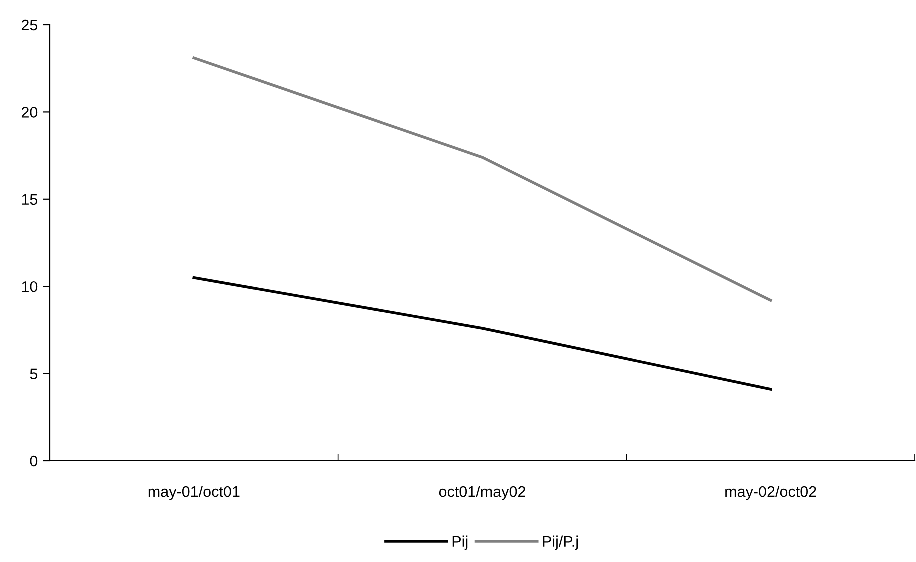  I want to click on legend-label: Pij, so click(460, 543).